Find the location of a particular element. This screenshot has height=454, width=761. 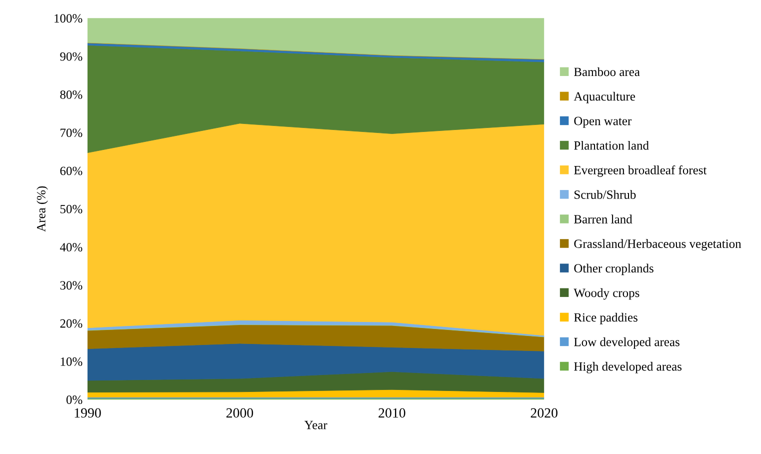

legend-label: Woody crops is located at coordinates (607, 294).